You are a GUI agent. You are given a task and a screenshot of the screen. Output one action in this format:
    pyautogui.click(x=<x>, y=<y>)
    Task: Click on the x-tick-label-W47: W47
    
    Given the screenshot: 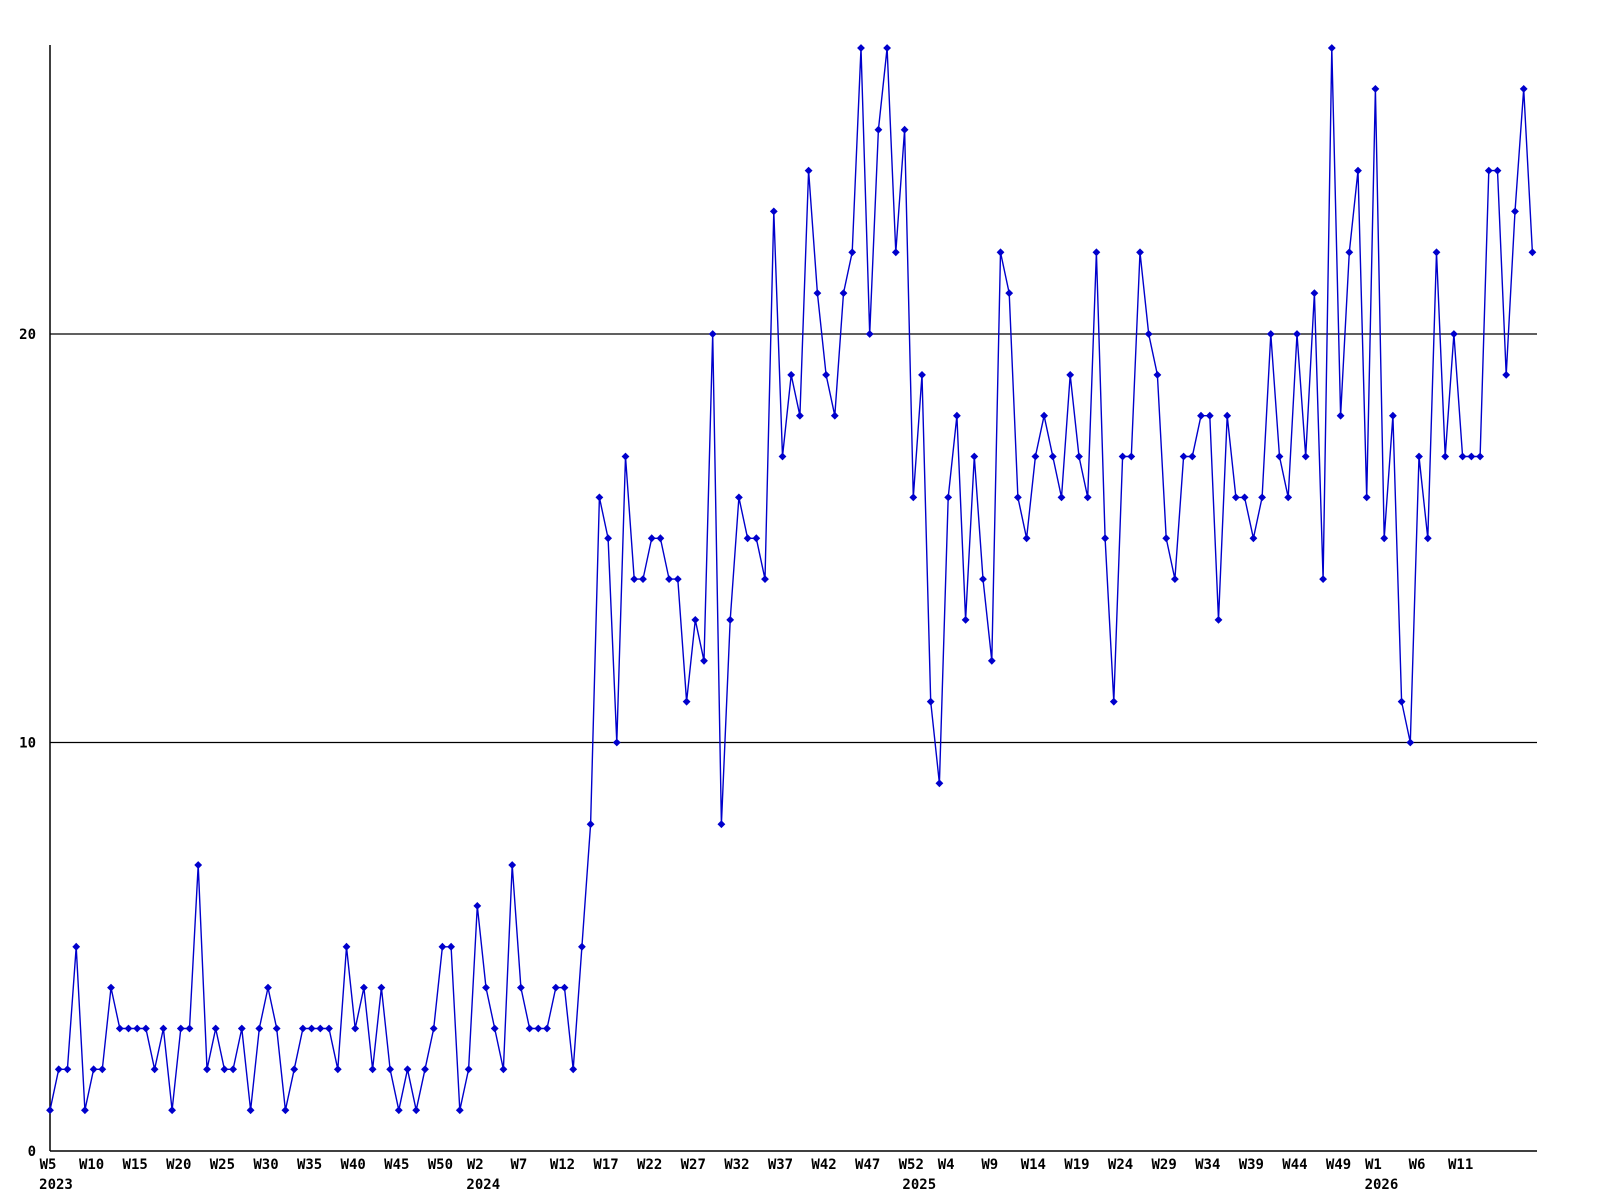 What is the action you would take?
    pyautogui.click(x=867, y=1165)
    